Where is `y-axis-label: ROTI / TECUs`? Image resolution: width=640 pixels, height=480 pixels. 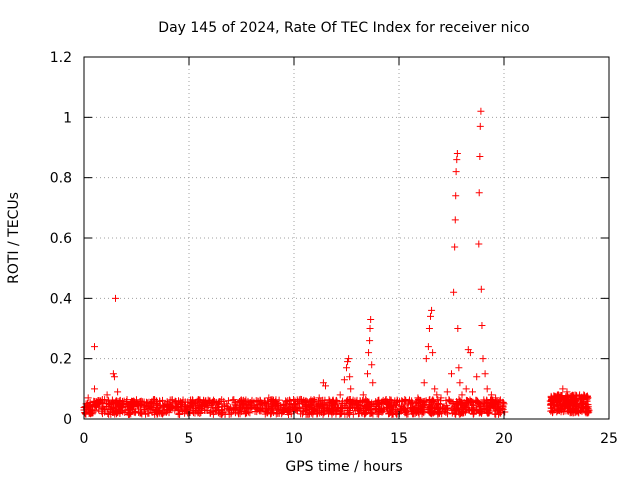 y-axis-label: ROTI / TECUs is located at coordinates (14, 238).